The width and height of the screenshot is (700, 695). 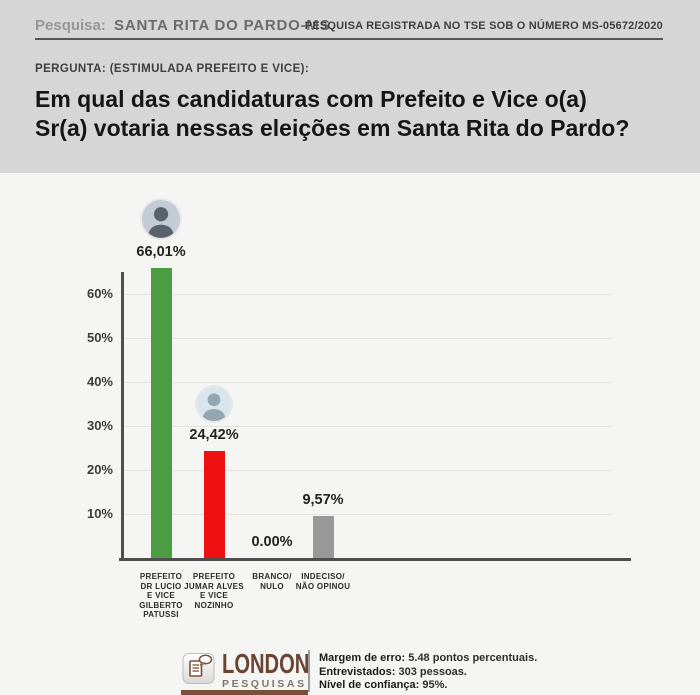 I want to click on stat-label: Nível de confiança:, so click(x=369, y=685).